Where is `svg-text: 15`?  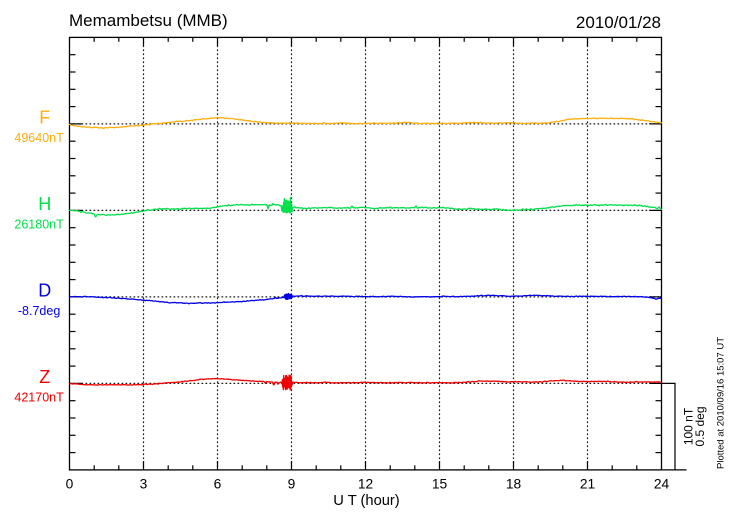
svg-text: 15 is located at coordinates (440, 484).